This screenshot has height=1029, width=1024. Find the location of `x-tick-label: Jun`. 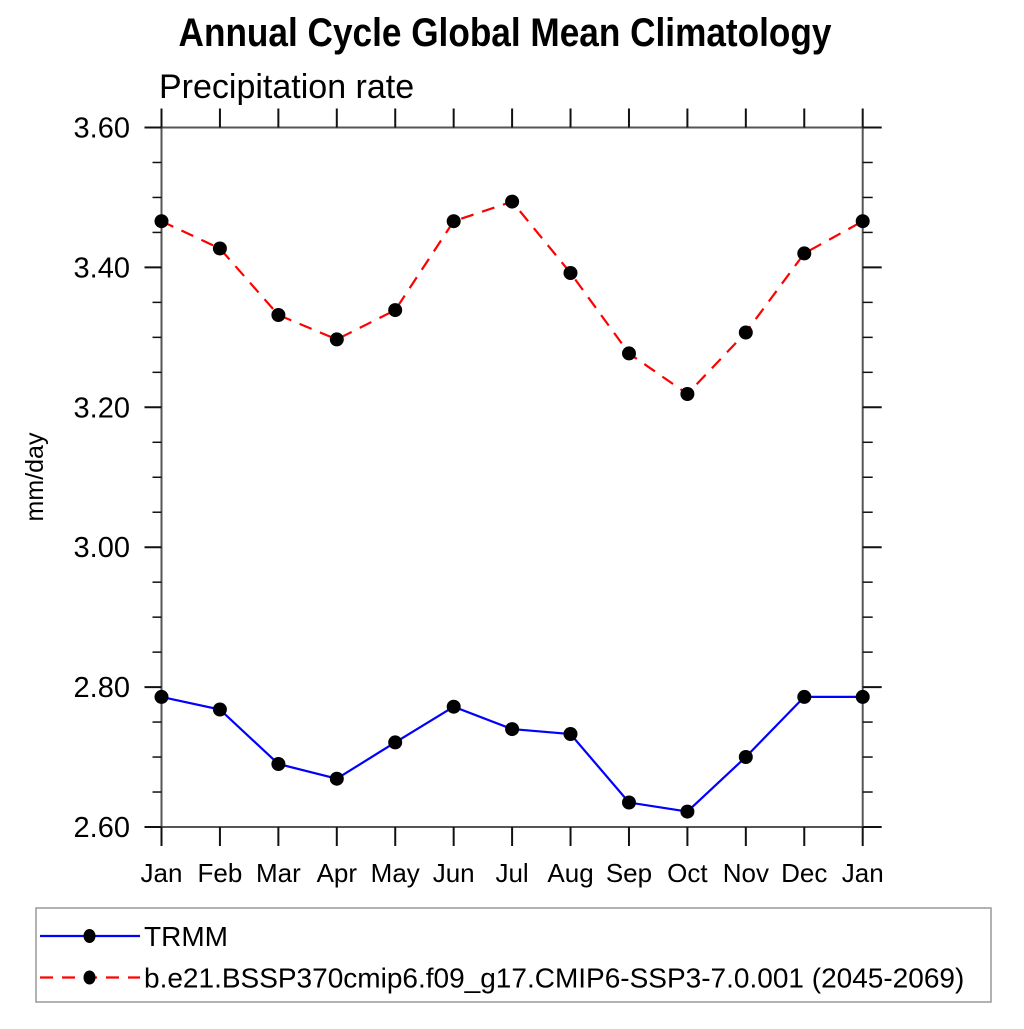

x-tick-label: Jun is located at coordinates (454, 873).